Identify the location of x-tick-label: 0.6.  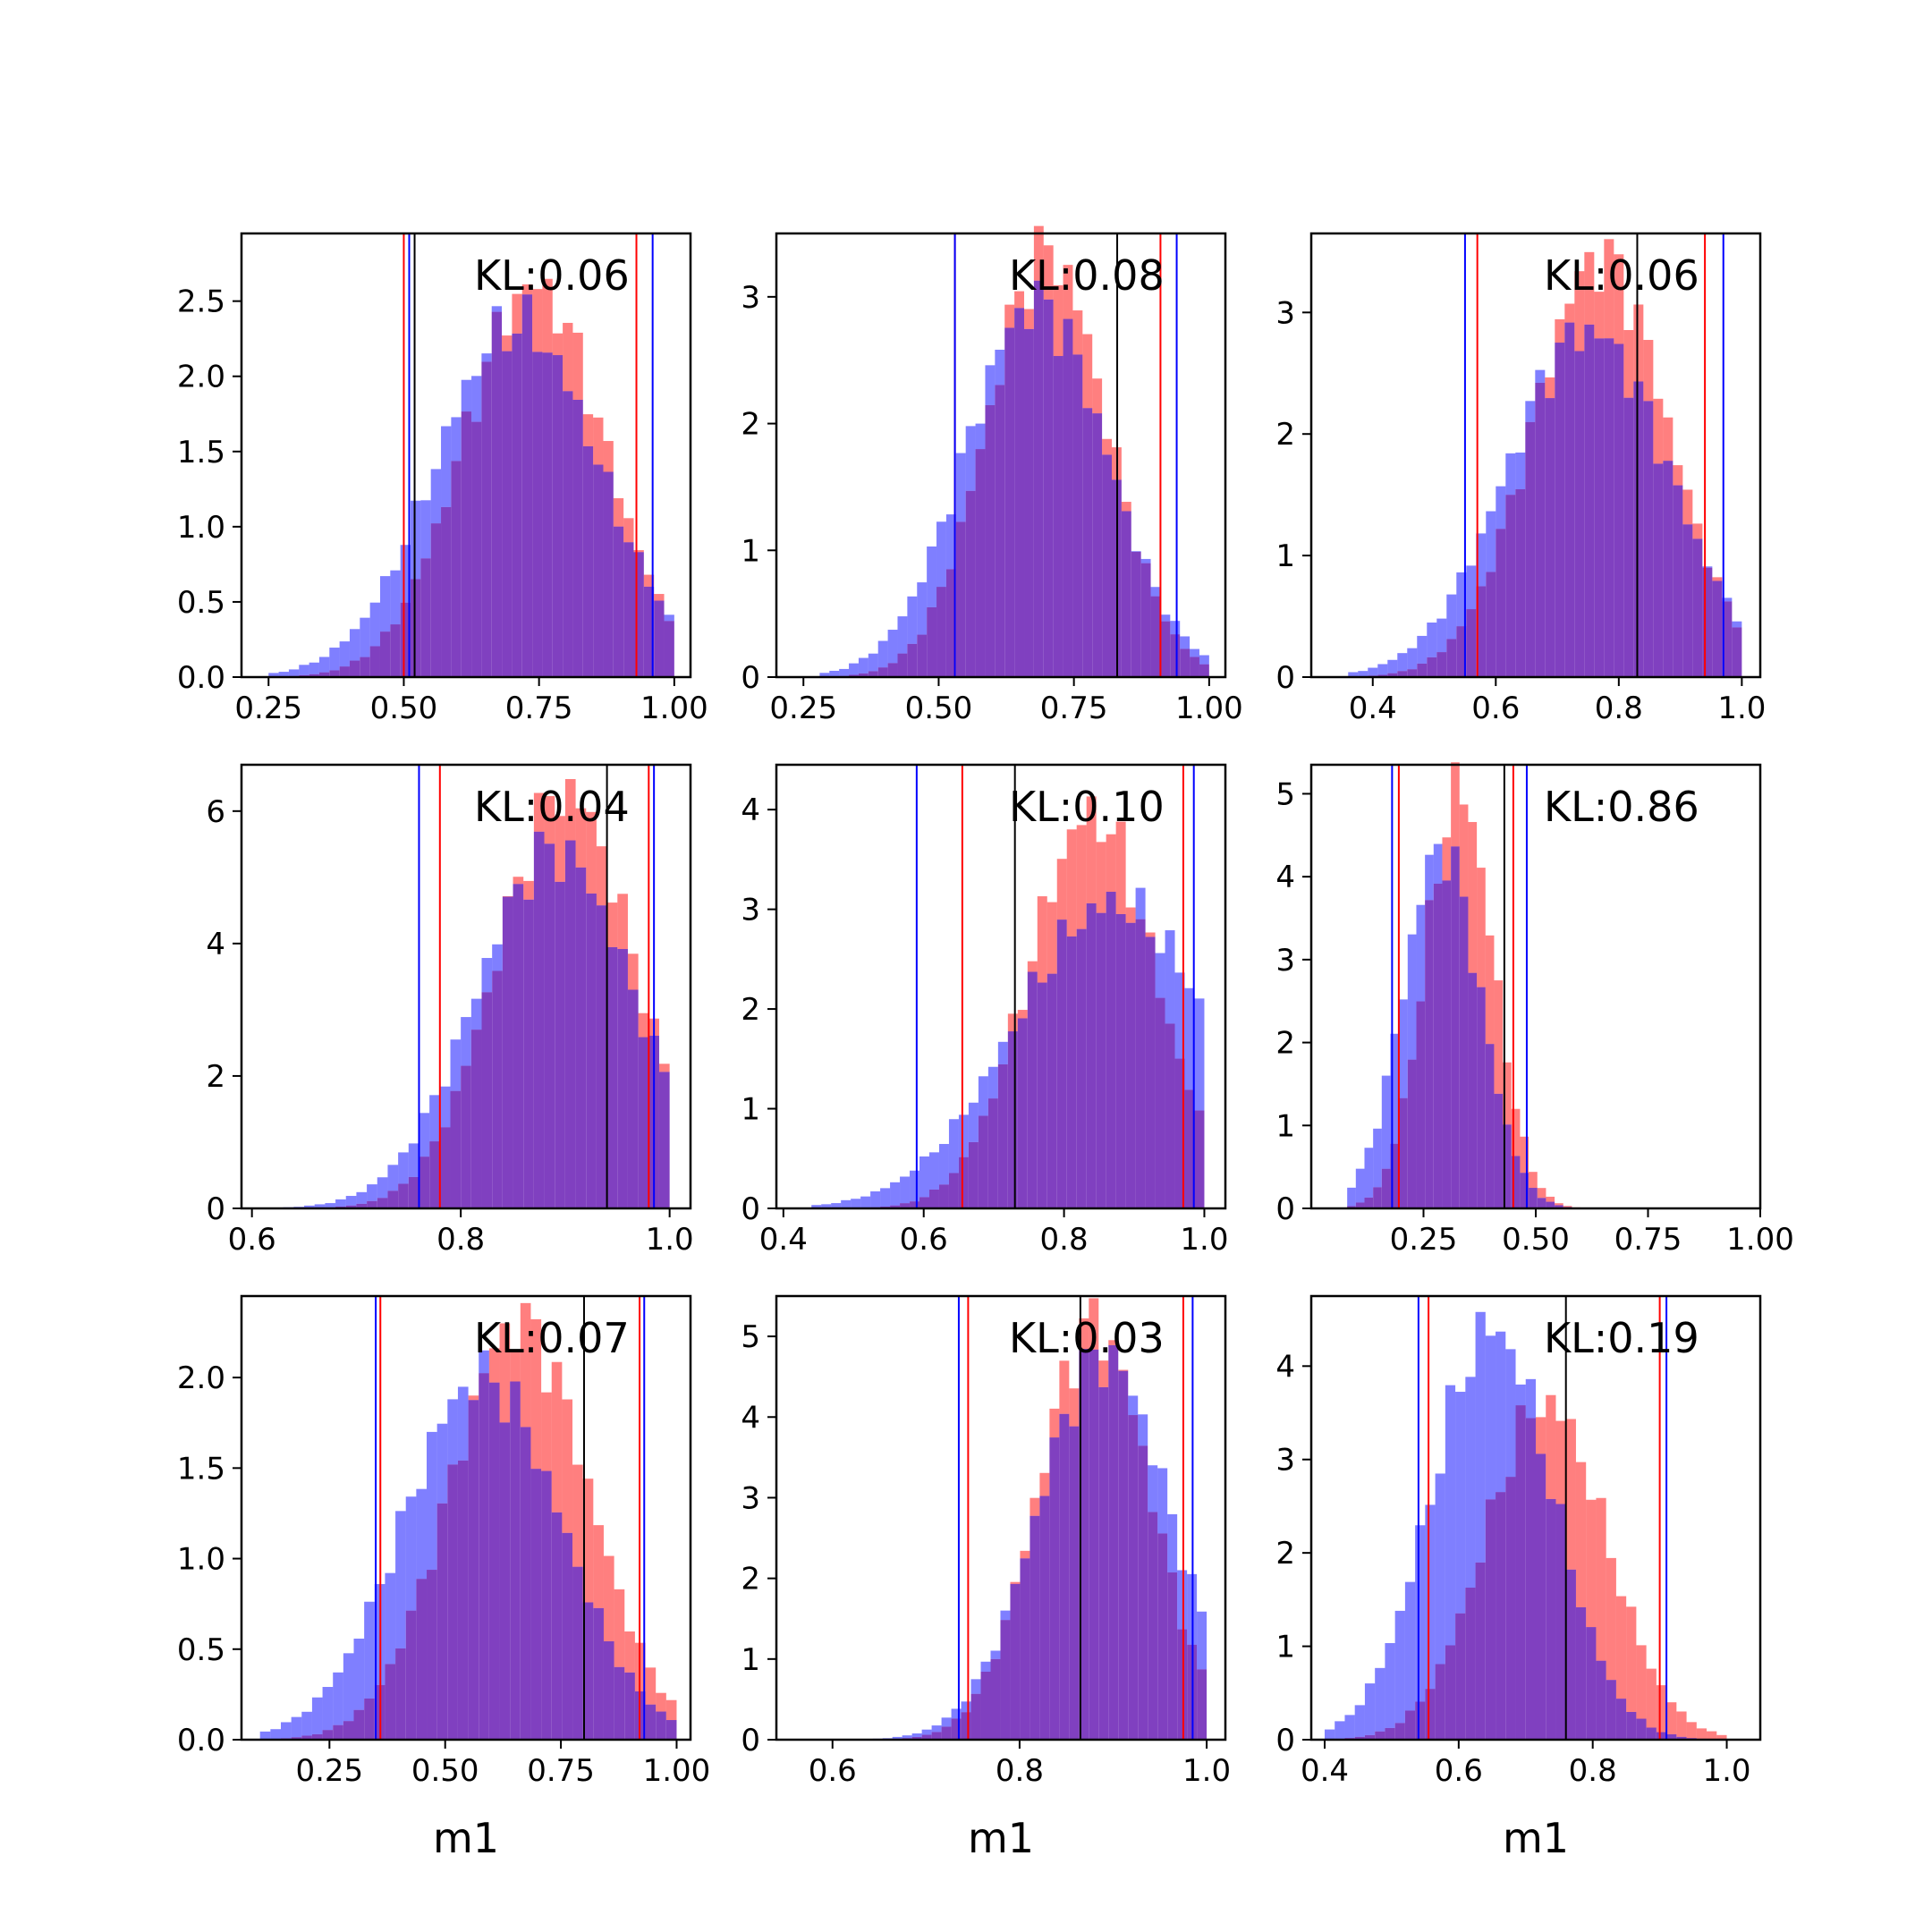
(1459, 1771).